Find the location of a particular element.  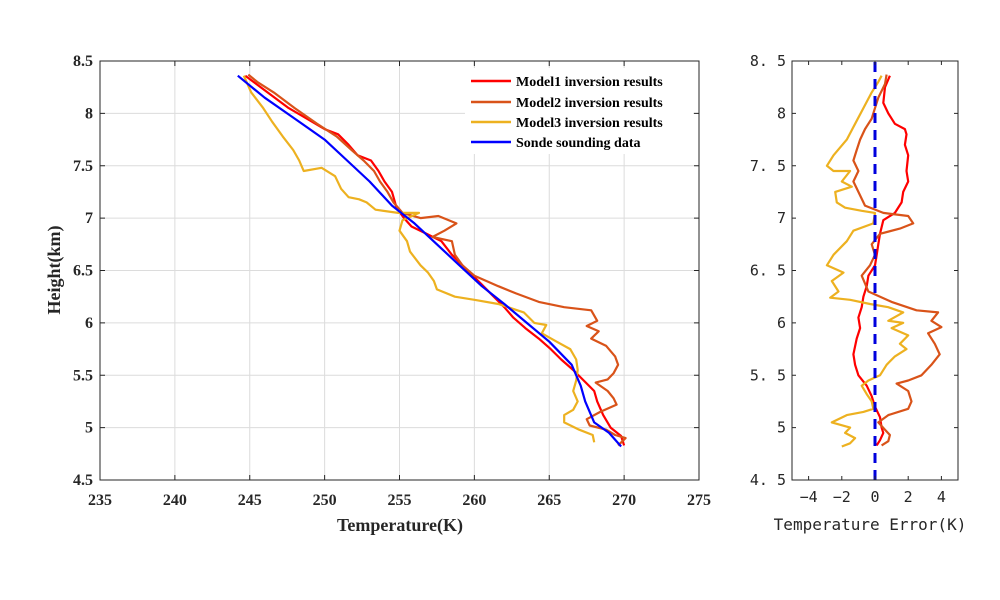

main-y-tick-label: 8.5 is located at coordinates (83, 61).